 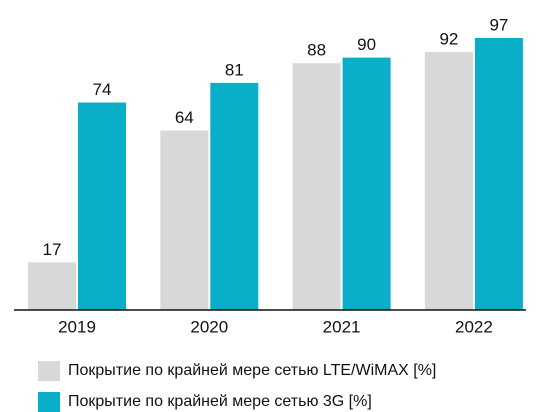 I want to click on legend-label: Покрытие по крайней мере сетью 3G [%], so click(x=220, y=401).